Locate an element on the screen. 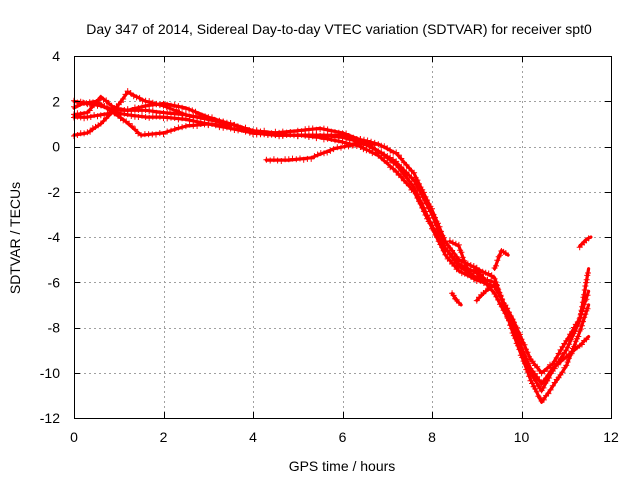 The width and height of the screenshot is (640, 480). x-tick-label: 0 is located at coordinates (74, 437).